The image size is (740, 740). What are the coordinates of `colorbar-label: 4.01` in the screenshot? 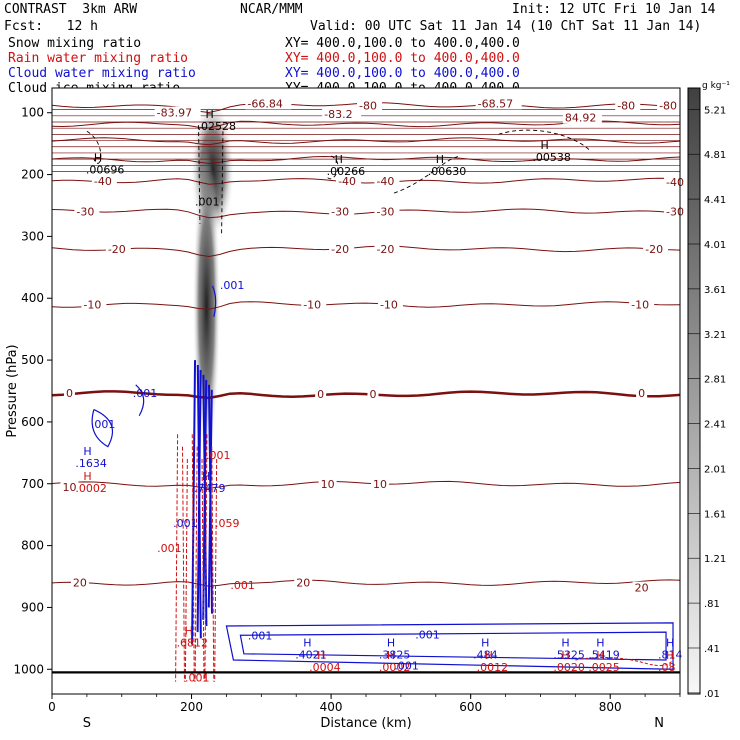 It's located at (715, 245).